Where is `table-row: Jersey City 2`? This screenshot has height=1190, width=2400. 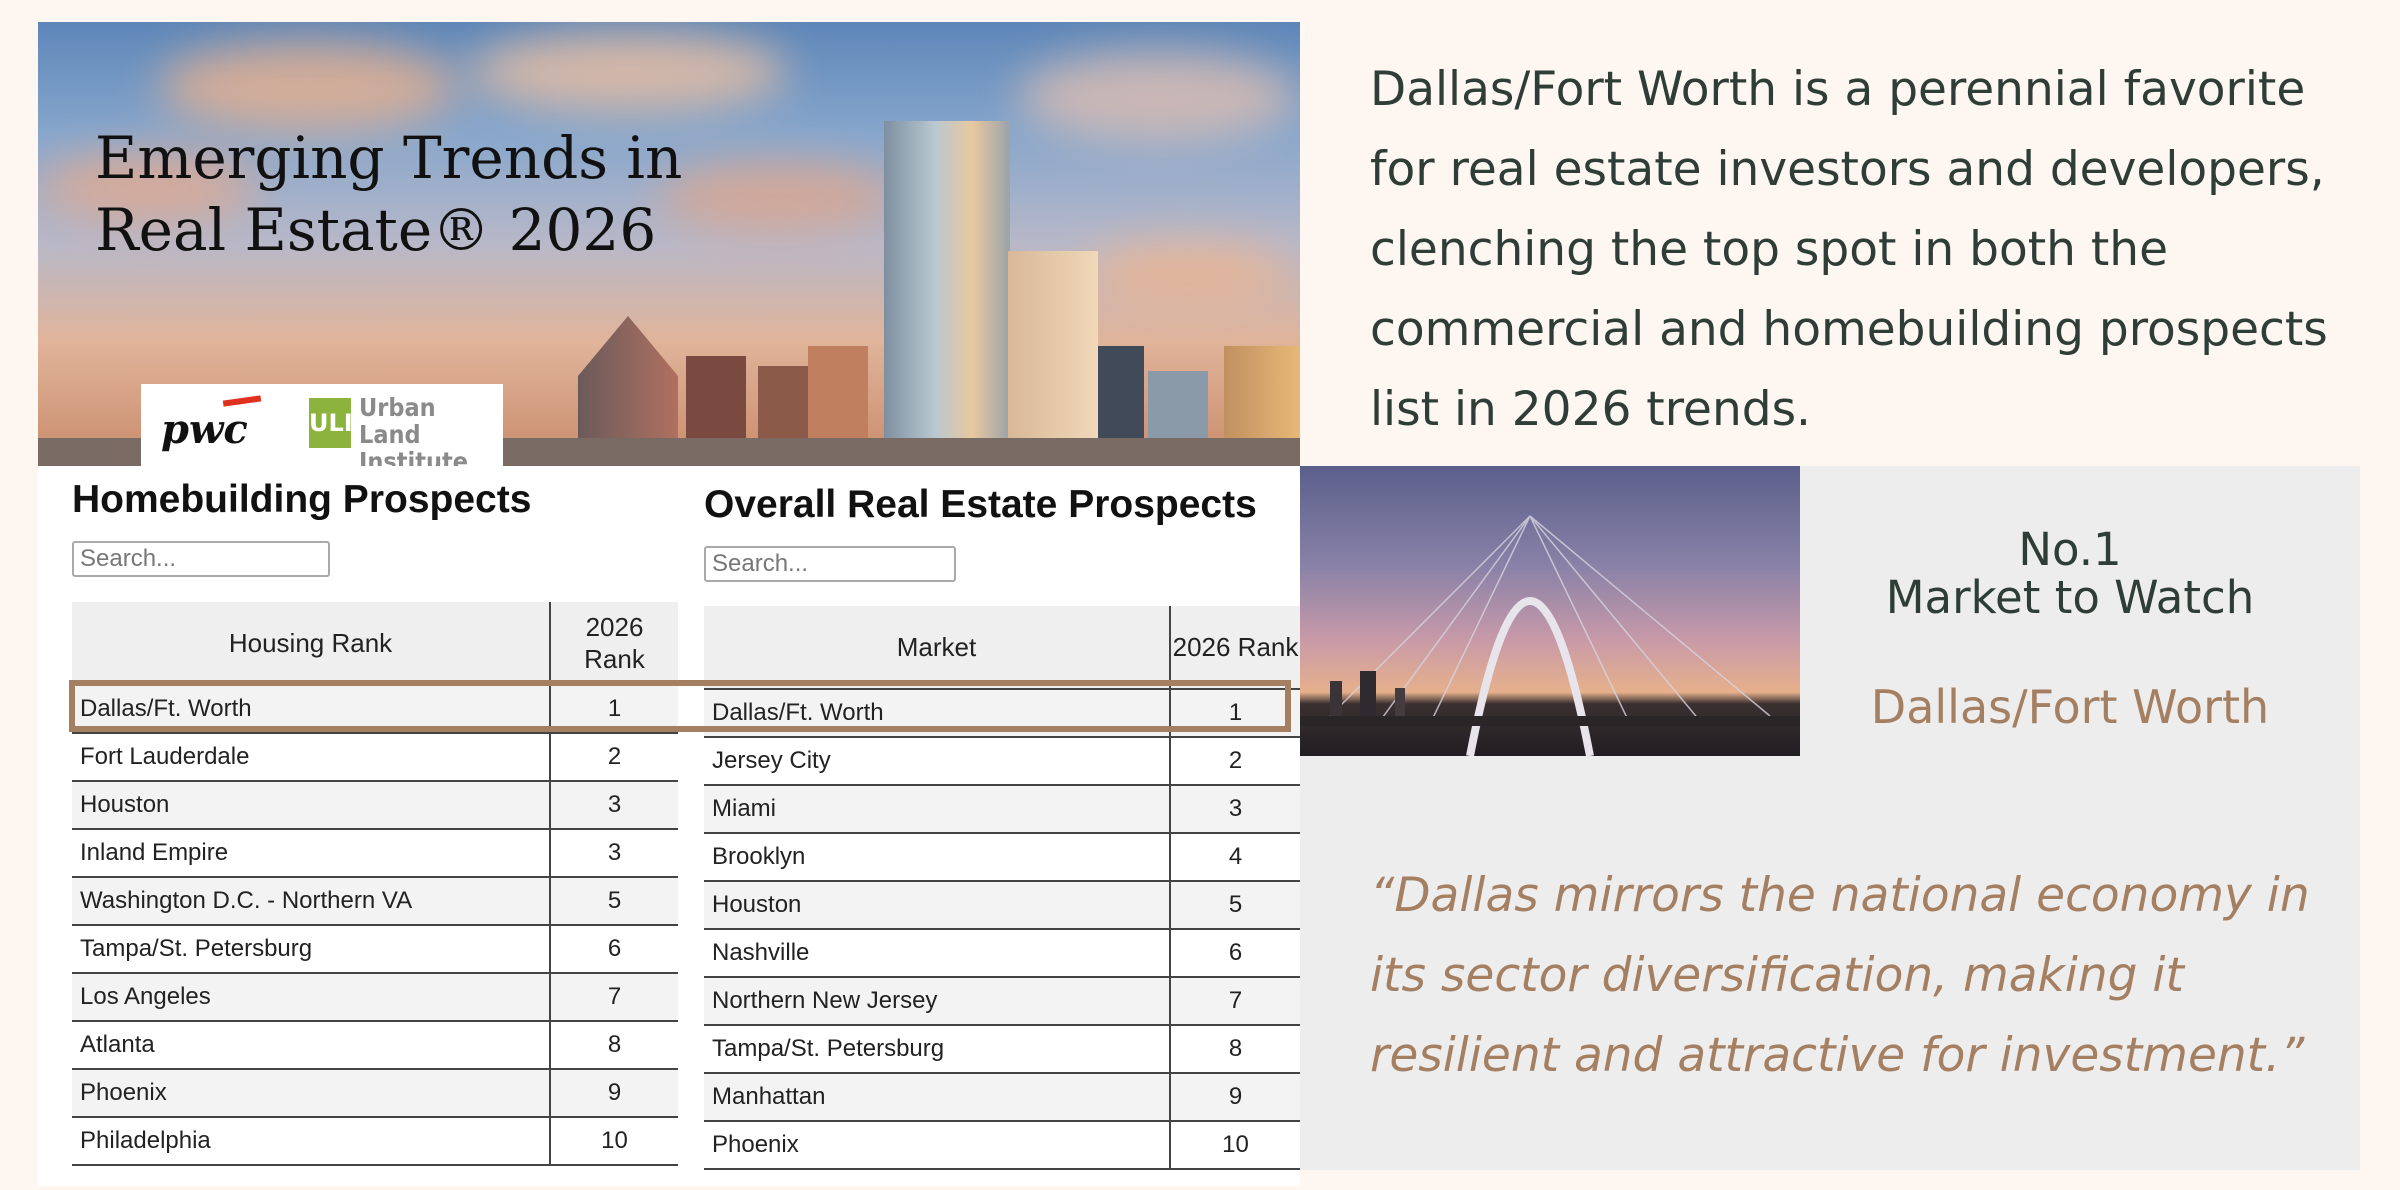
table-row: Jersey City 2 is located at coordinates (1002, 761).